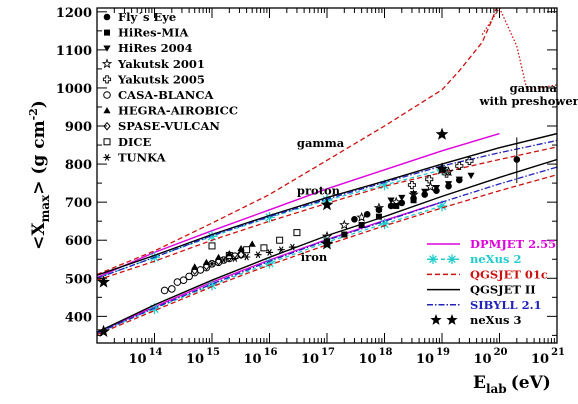 Image resolution: width=578 pixels, height=404 pixels. What do you see at coordinates (155, 48) in the screenshot?
I see `legend-entry-label: HiRes 2004` at bounding box center [155, 48].